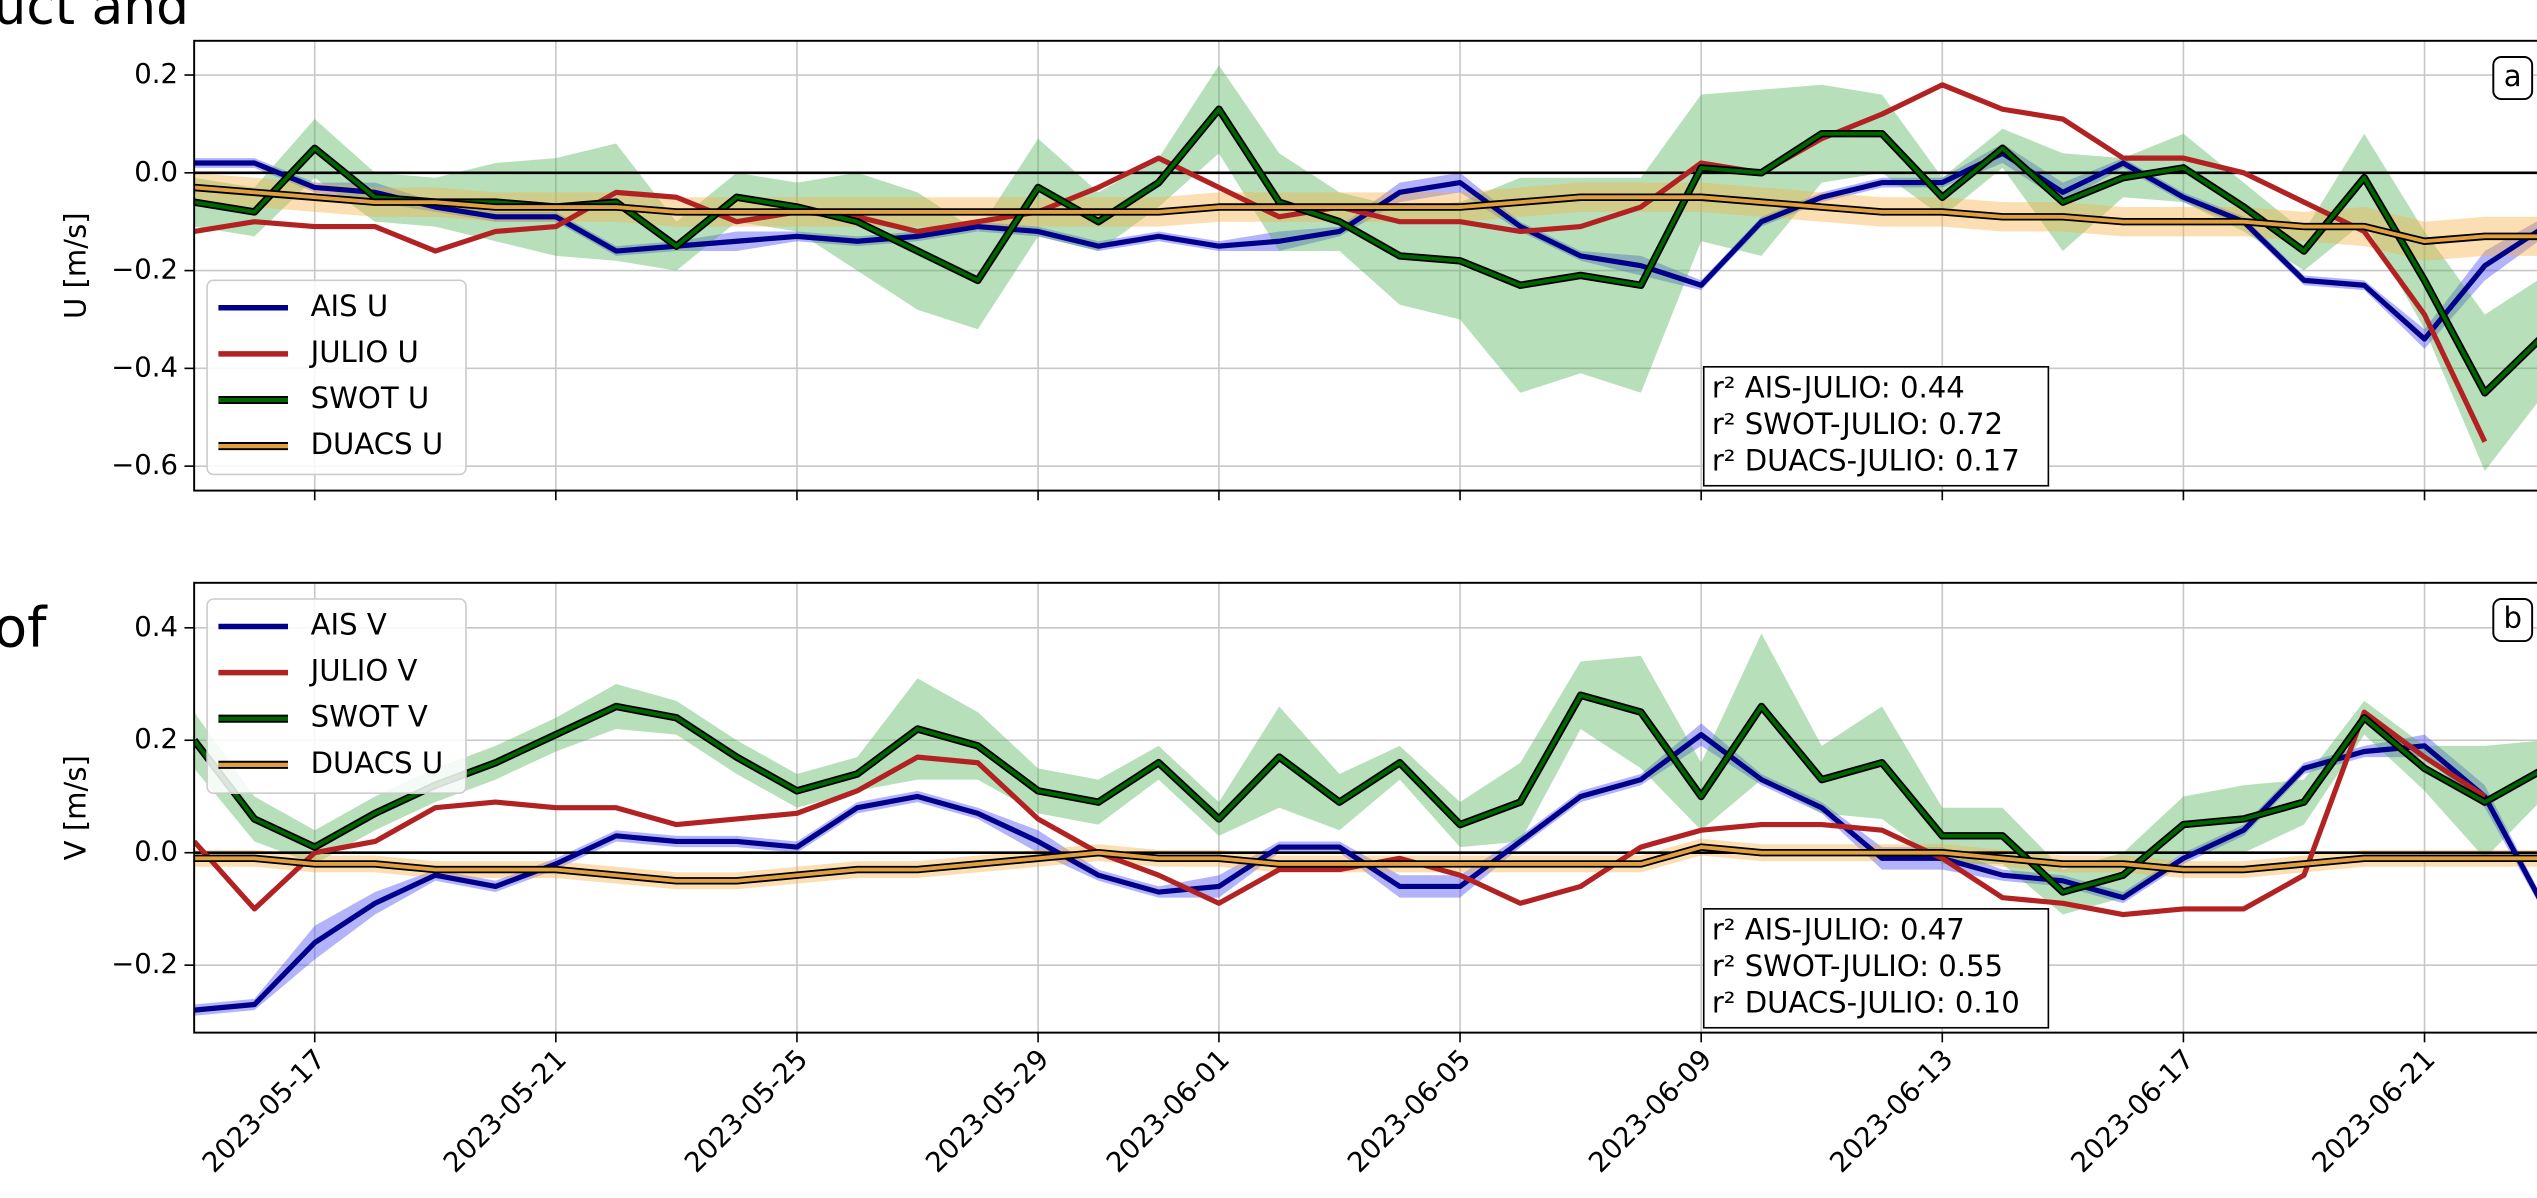 The image size is (2537, 1198). Describe the element at coordinates (1857, 966) in the screenshot. I see `stats-text: r² SWOT-JULIO: 0.55` at that location.